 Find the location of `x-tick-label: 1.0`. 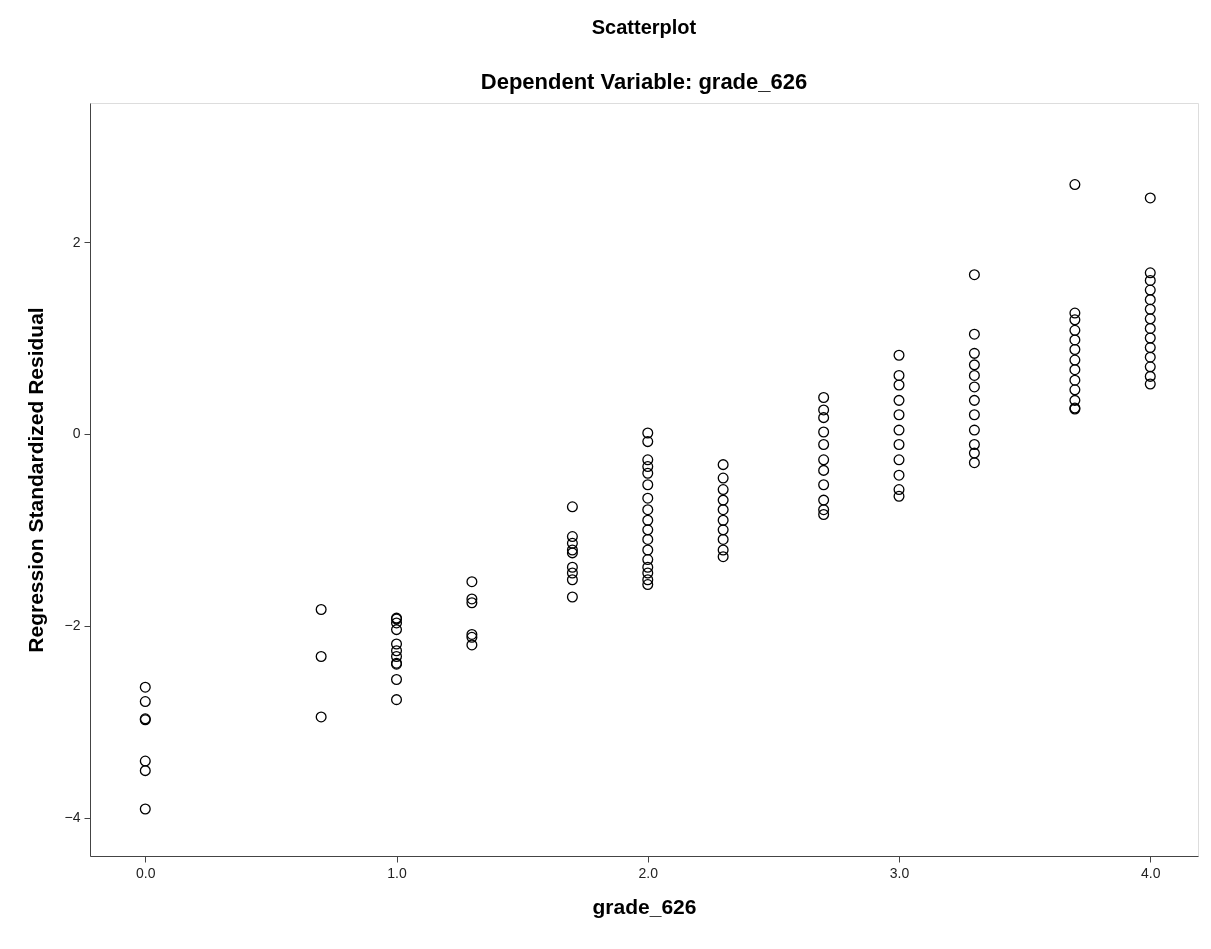

x-tick-label: 1.0 is located at coordinates (397, 872).